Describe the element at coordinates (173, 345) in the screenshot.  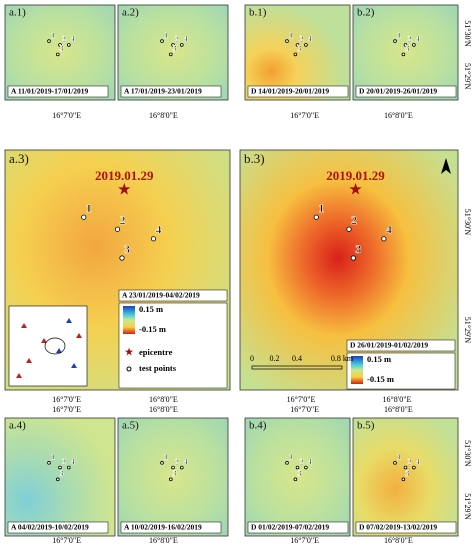
I see `legend-box` at that location.